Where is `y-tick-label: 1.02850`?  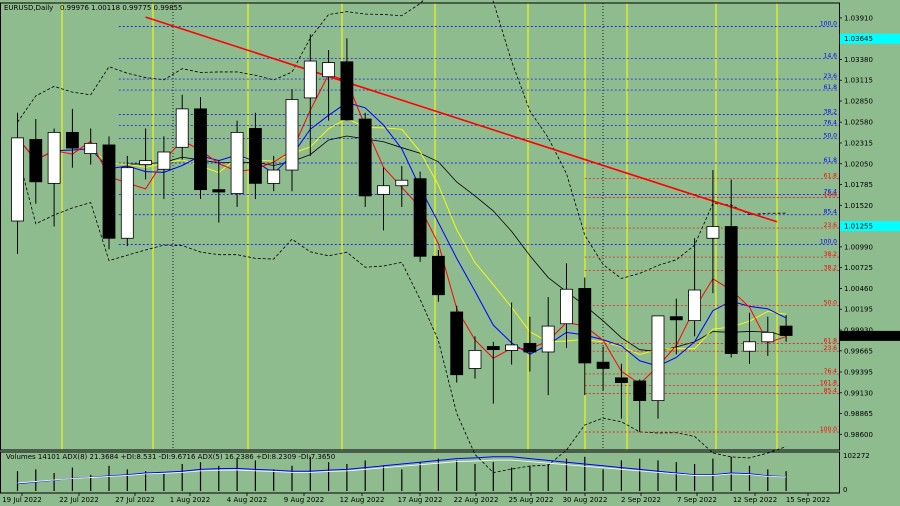 y-tick-label: 1.02850 is located at coordinates (858, 102).